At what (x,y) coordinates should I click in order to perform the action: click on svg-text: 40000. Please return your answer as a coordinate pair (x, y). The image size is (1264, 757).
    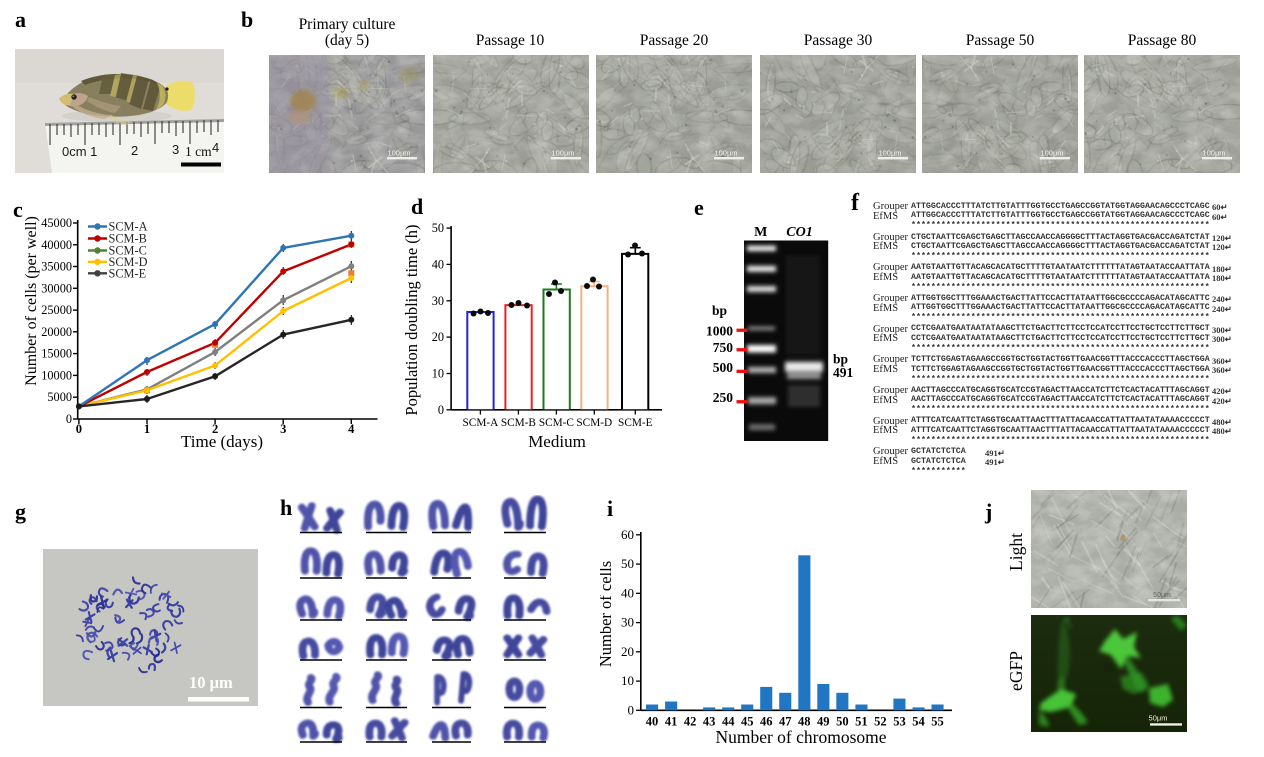
    Looking at the image, I should click on (56, 245).